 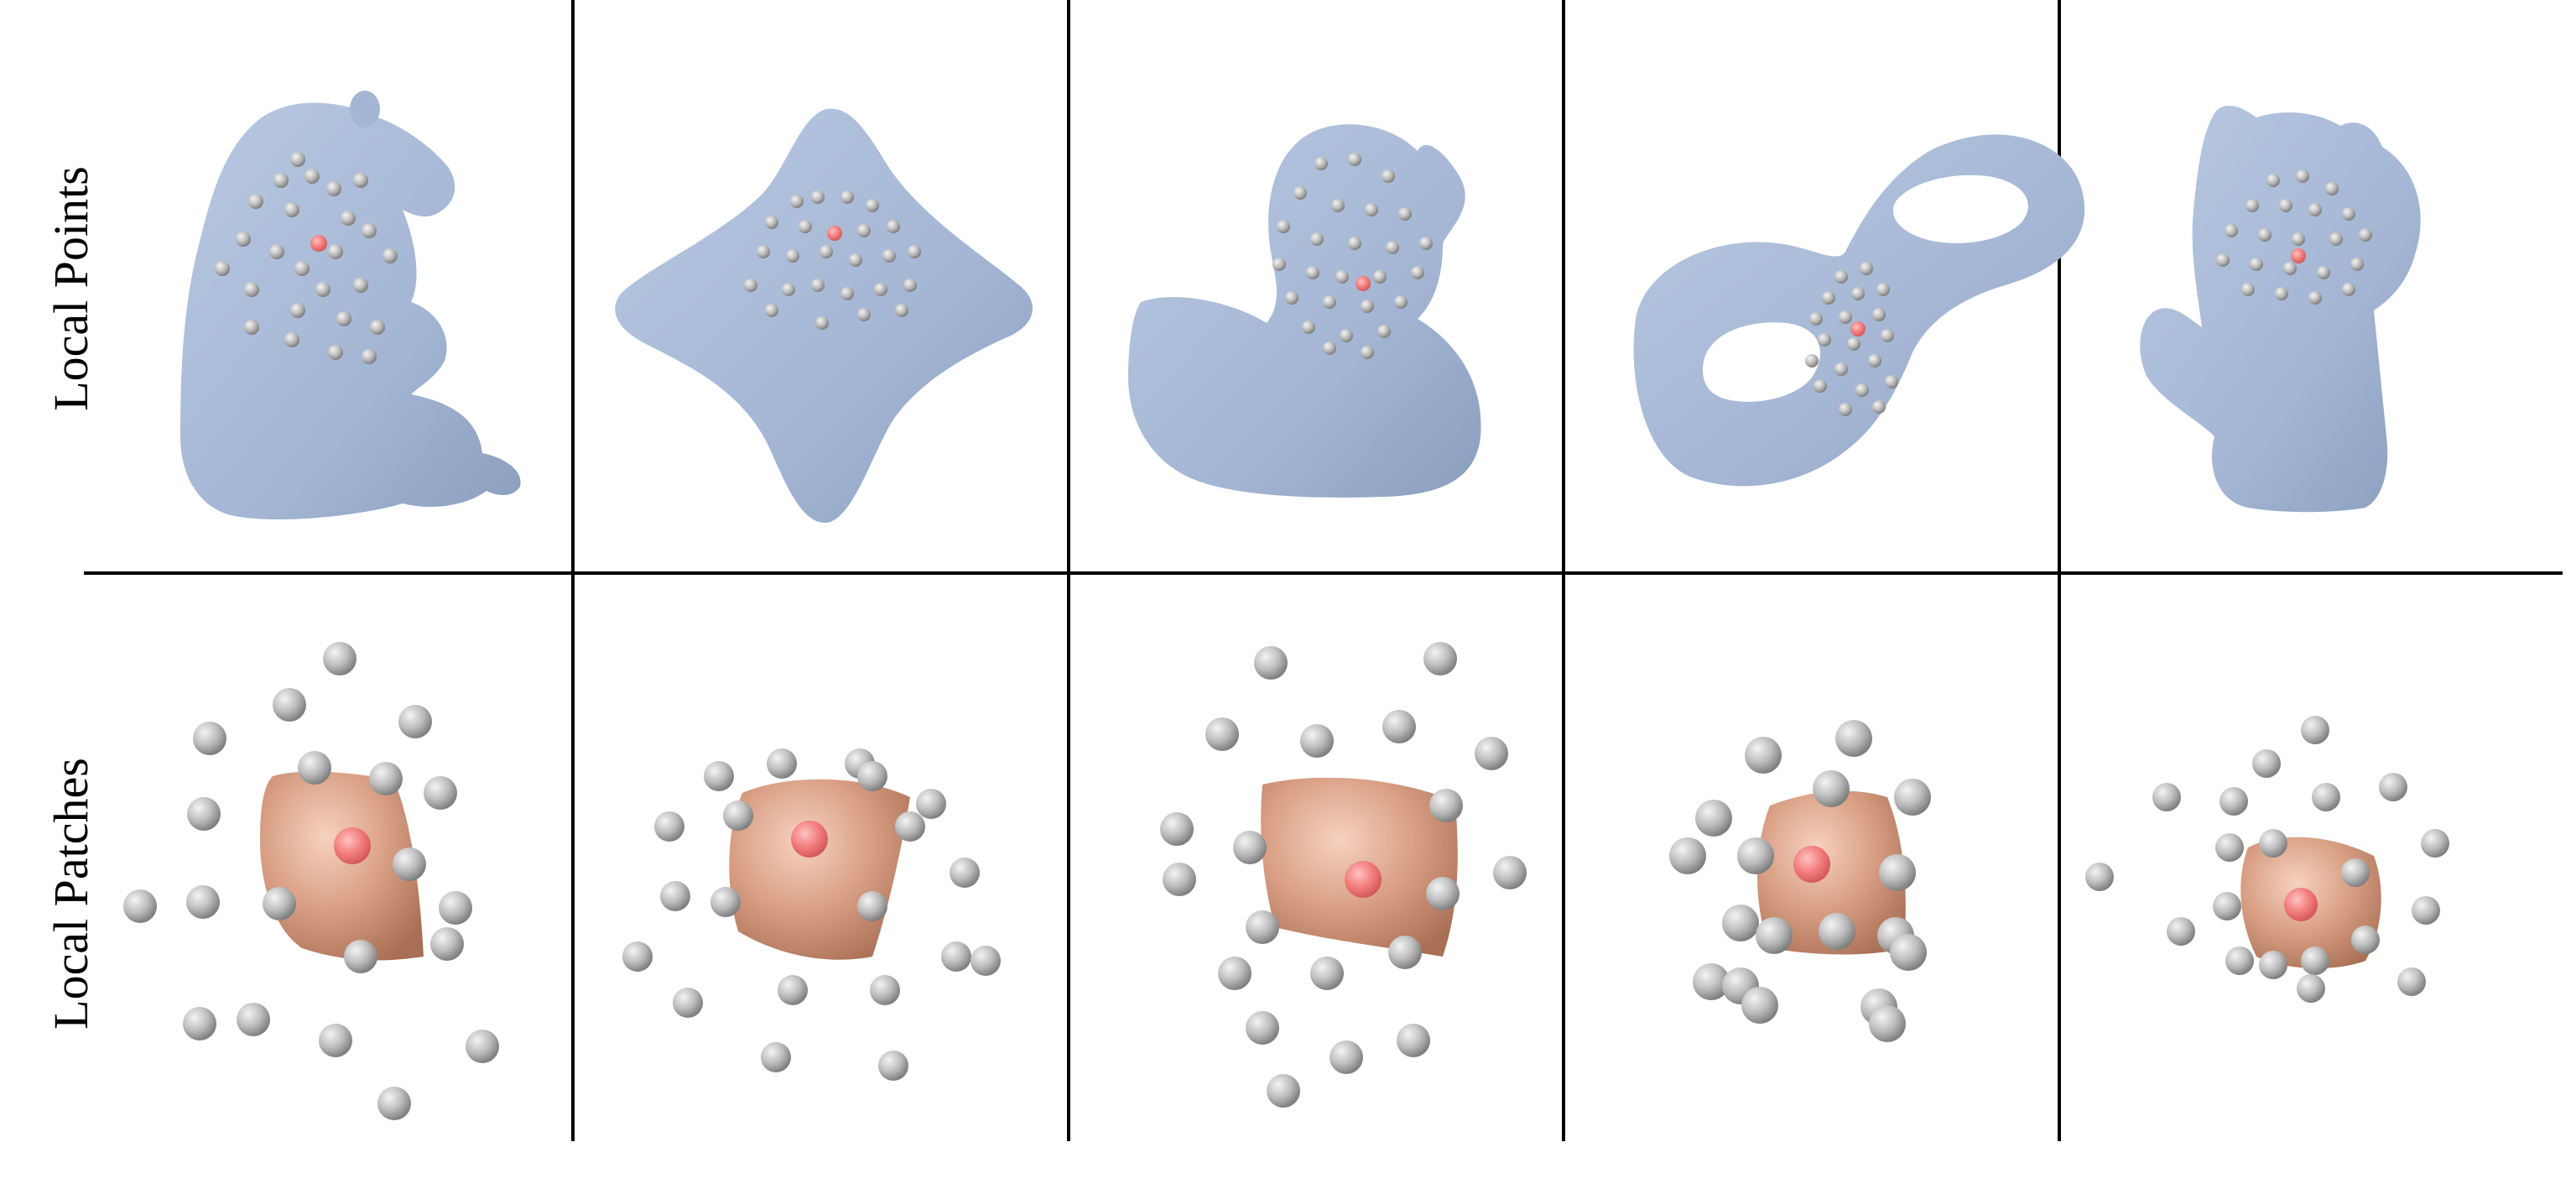 I want to click on bear-patch-center-point, so click(x=352, y=845).